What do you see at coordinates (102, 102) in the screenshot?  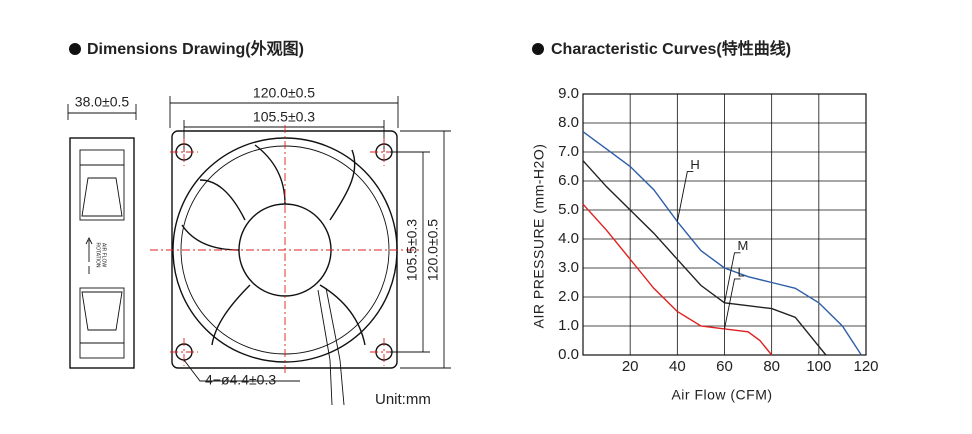 I see `side-width: 38.0±0.5` at bounding box center [102, 102].